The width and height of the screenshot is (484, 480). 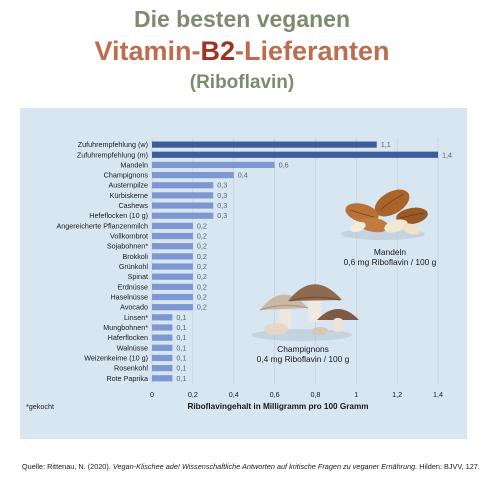 What do you see at coordinates (127, 378) in the screenshot?
I see `category-label: Rote Paprika` at bounding box center [127, 378].